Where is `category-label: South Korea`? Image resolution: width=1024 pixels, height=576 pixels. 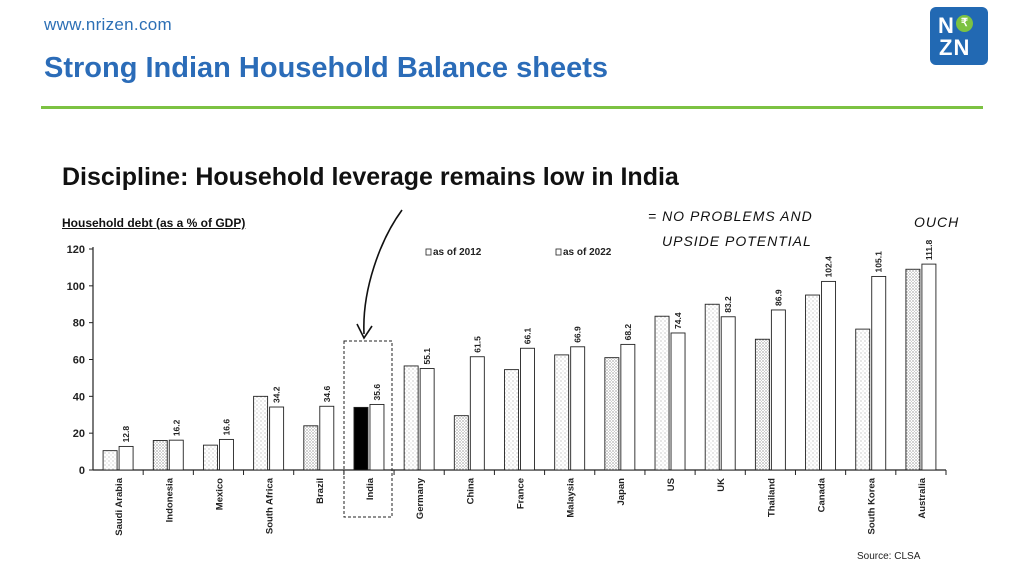
category-label: South Korea is located at coordinates (872, 505).